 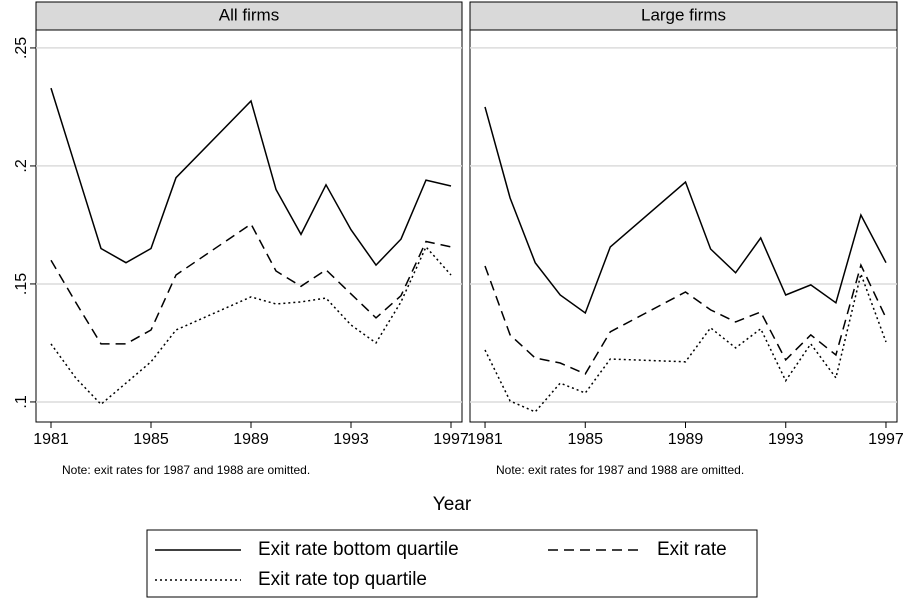 I want to click on legend-box, so click(x=452, y=563).